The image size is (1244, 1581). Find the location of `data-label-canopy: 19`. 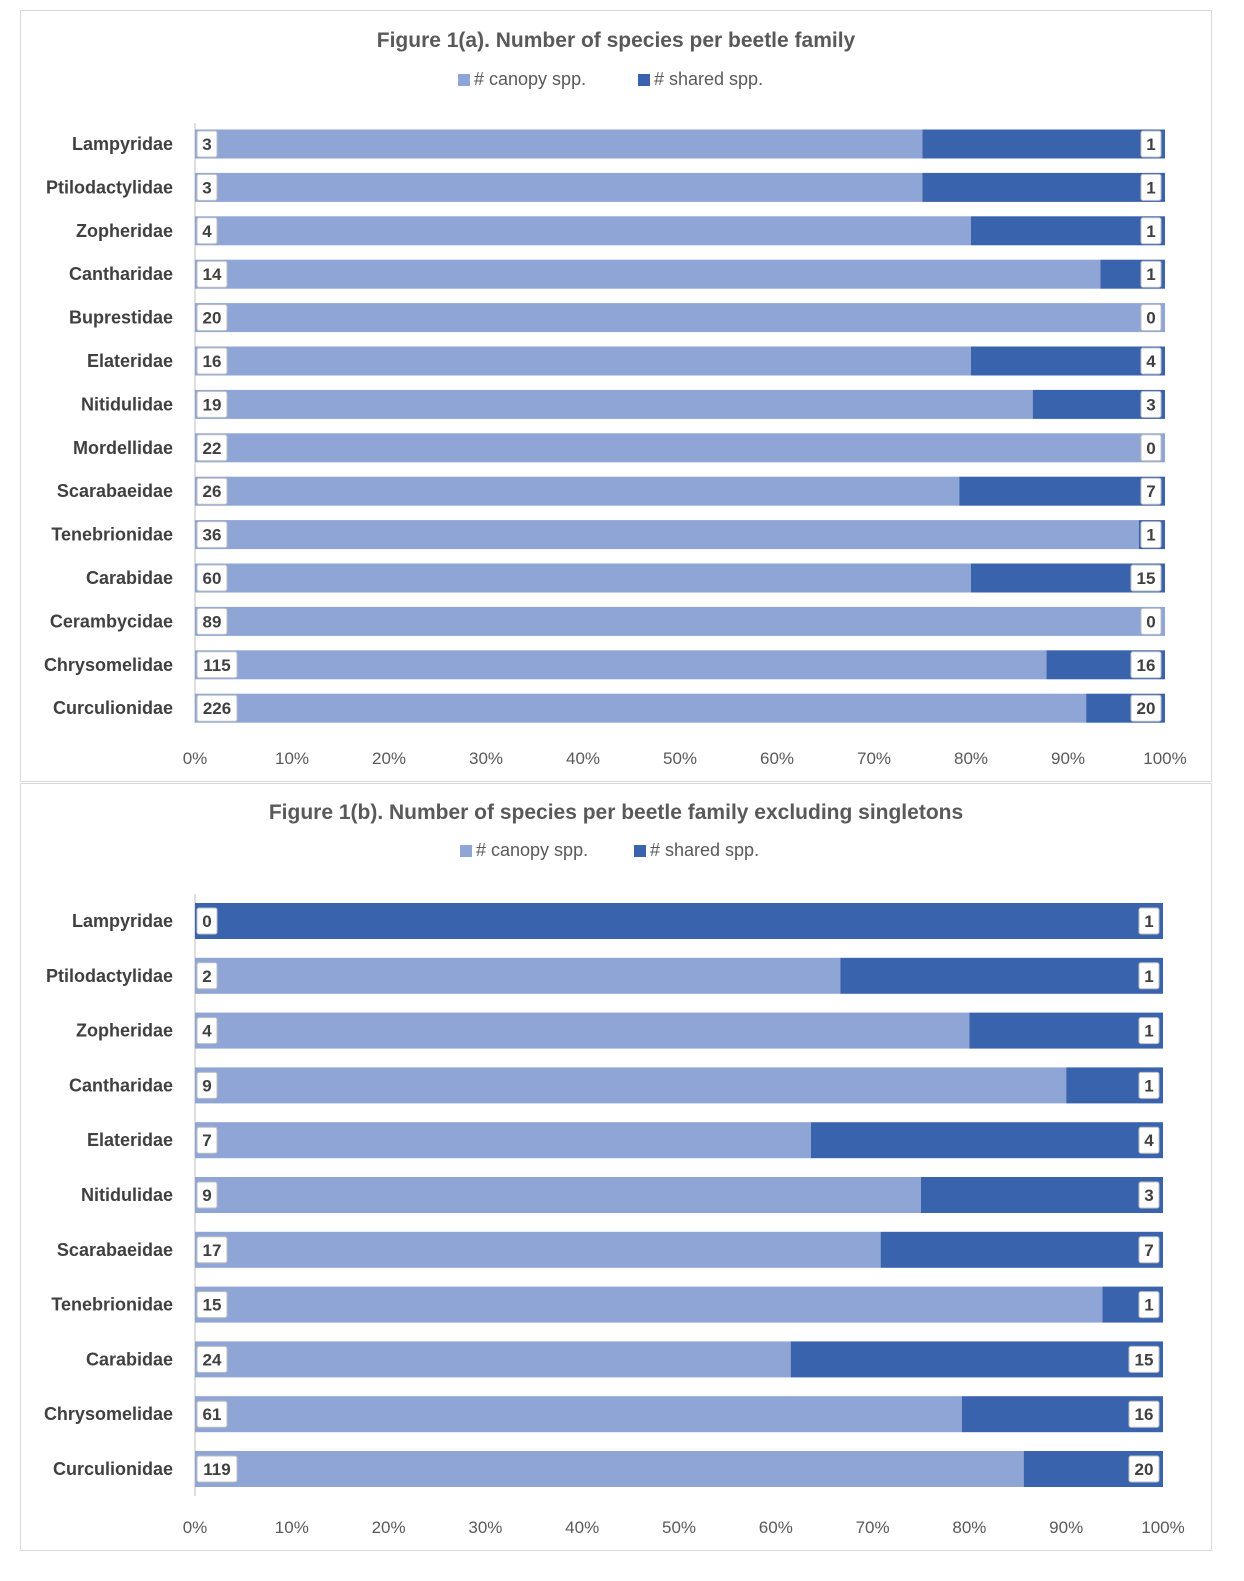

data-label-canopy: 19 is located at coordinates (212, 404).